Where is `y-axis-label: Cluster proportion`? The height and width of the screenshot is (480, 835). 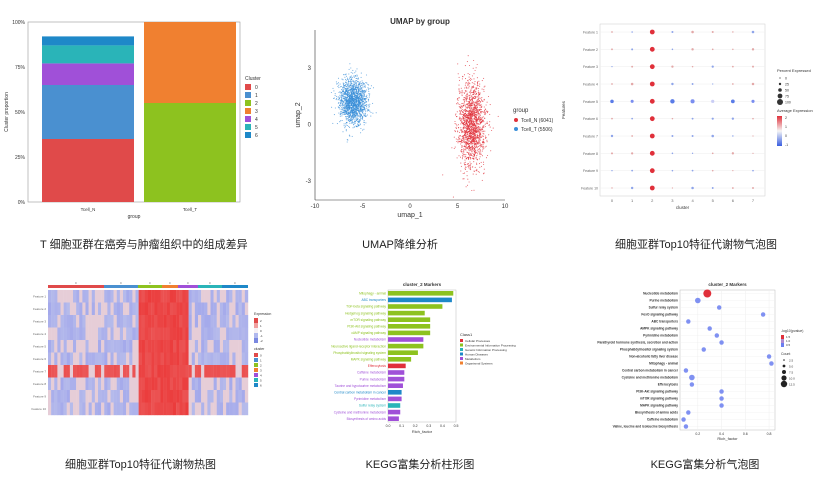 y-axis-label: Cluster proportion is located at coordinates (7, 112).